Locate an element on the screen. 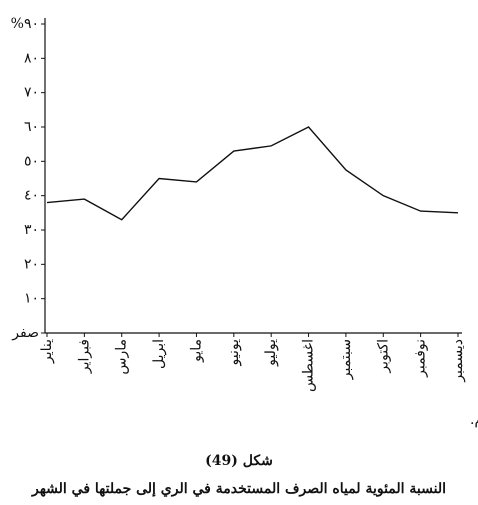 The image size is (478, 505). y-tick-label: ٦٠ is located at coordinates (31, 127).